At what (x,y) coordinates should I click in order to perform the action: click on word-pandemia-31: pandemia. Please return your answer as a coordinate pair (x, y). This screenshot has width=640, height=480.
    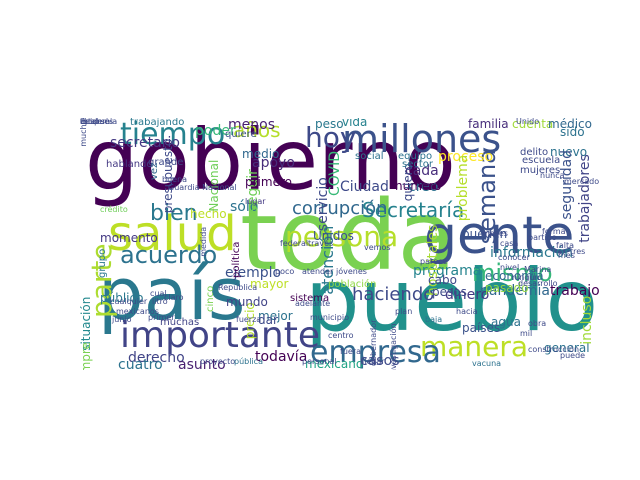
    Looking at the image, I should click on (515, 291).